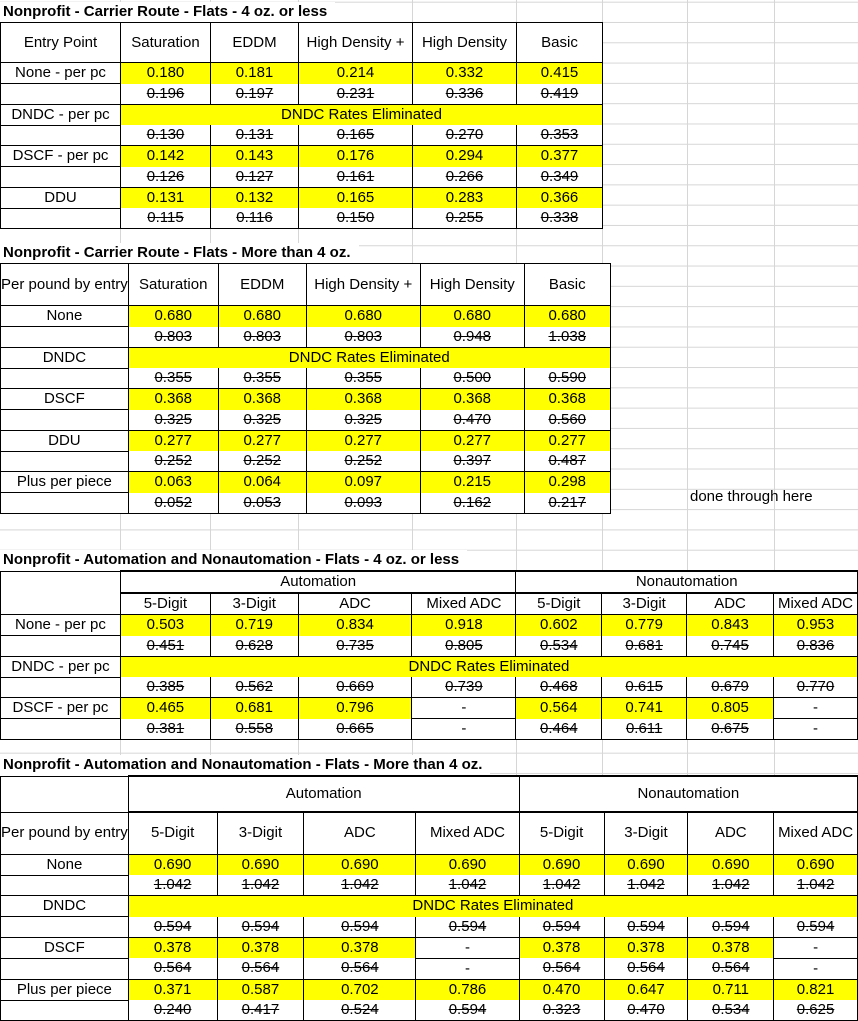  I want to click on column-header: Mixed ADC, so click(467, 833).